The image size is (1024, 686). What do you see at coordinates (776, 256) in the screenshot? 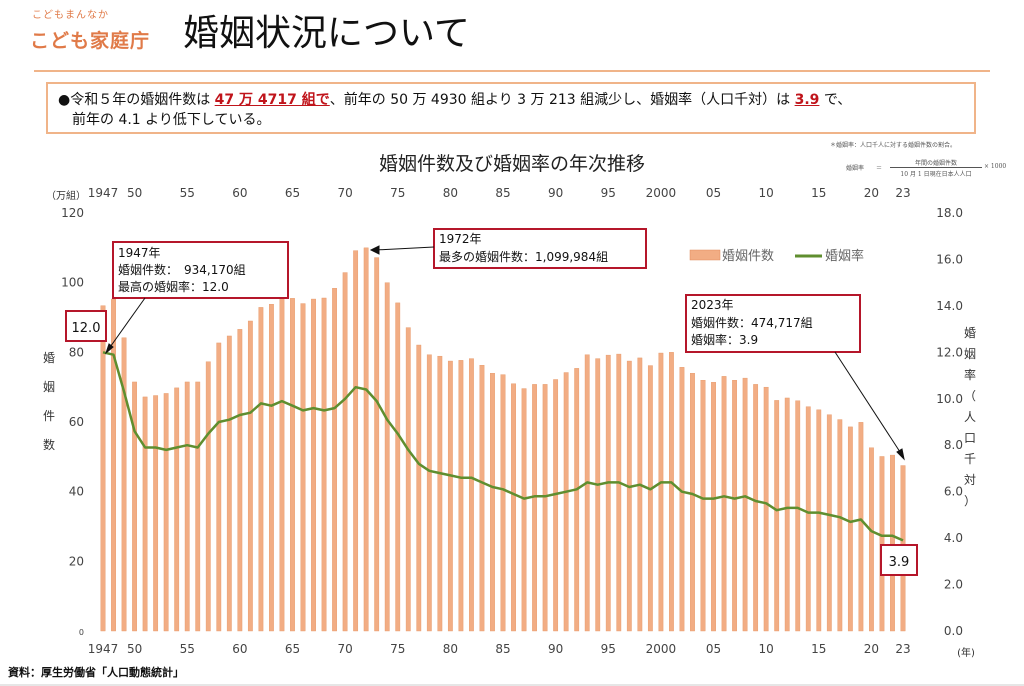
I see `legend: 婚姻件数 婚姻率` at bounding box center [776, 256].